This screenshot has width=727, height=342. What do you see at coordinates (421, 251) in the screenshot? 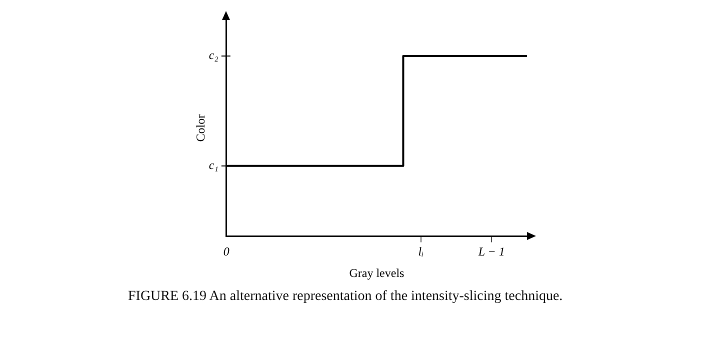
I see `x-tick-label: lᵢ` at bounding box center [421, 251].